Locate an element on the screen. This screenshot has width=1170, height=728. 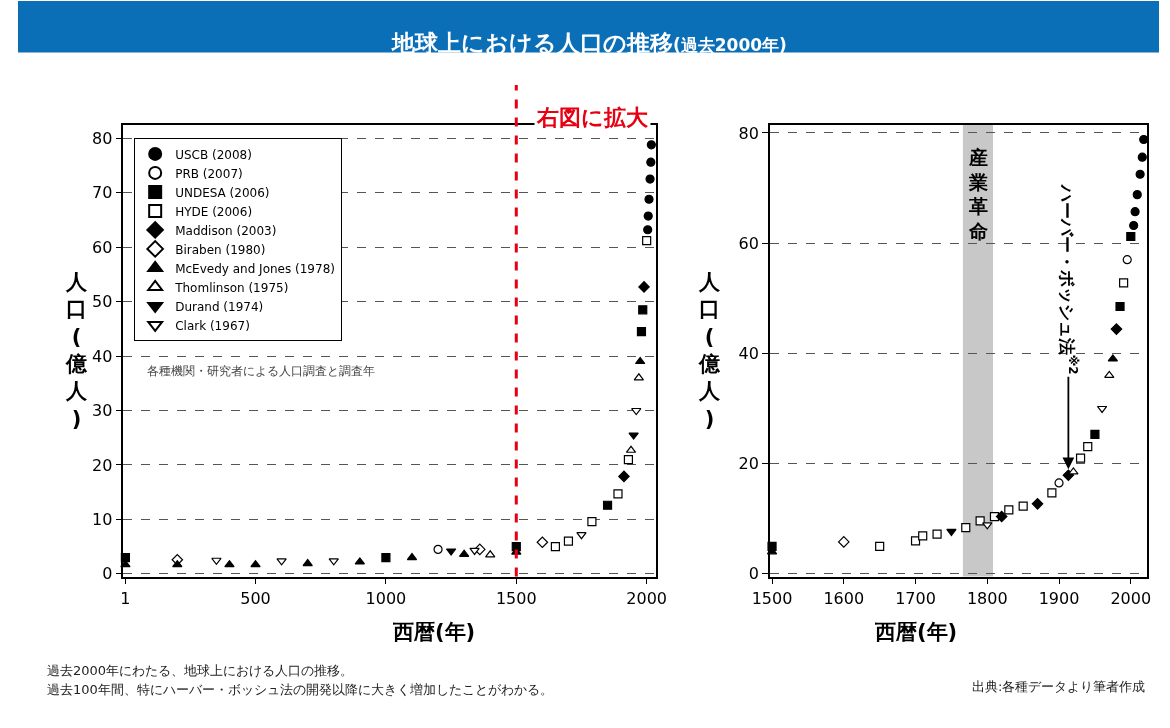
band-label: 産業革命 is located at coordinates (978, 194).